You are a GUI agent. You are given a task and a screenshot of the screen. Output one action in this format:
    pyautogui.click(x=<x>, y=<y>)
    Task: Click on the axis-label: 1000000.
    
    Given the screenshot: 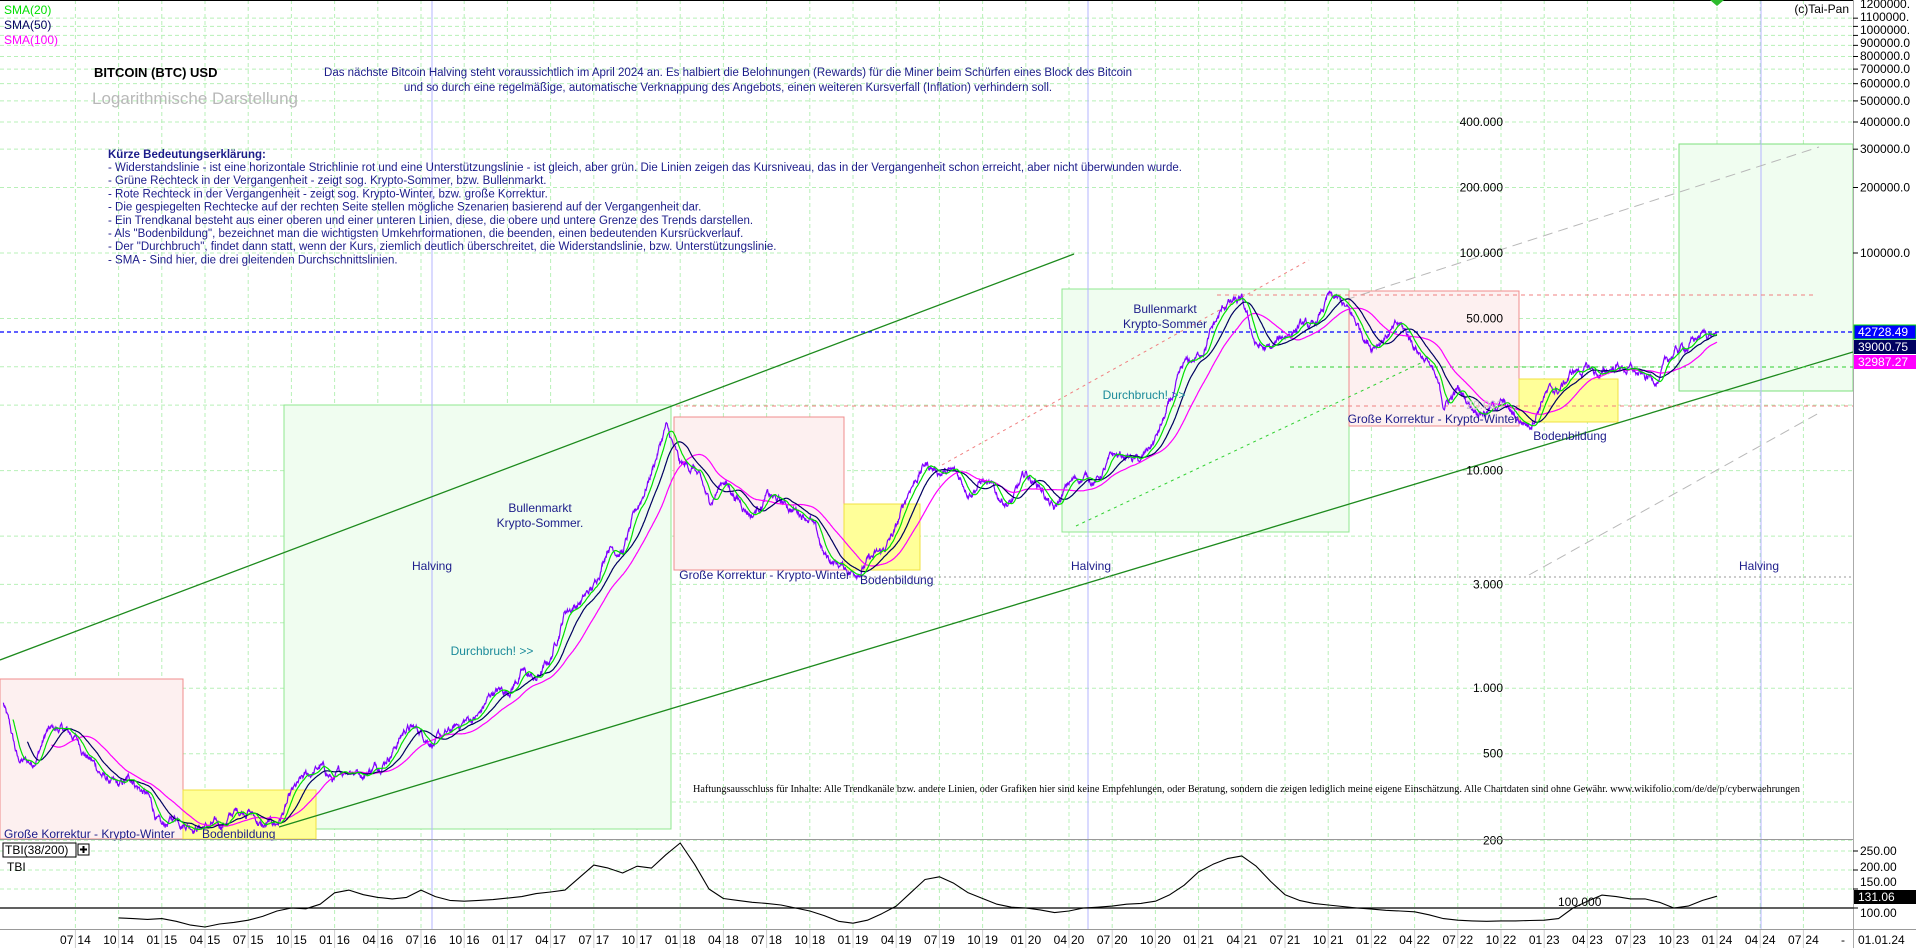 What is the action you would take?
    pyautogui.click(x=1885, y=30)
    